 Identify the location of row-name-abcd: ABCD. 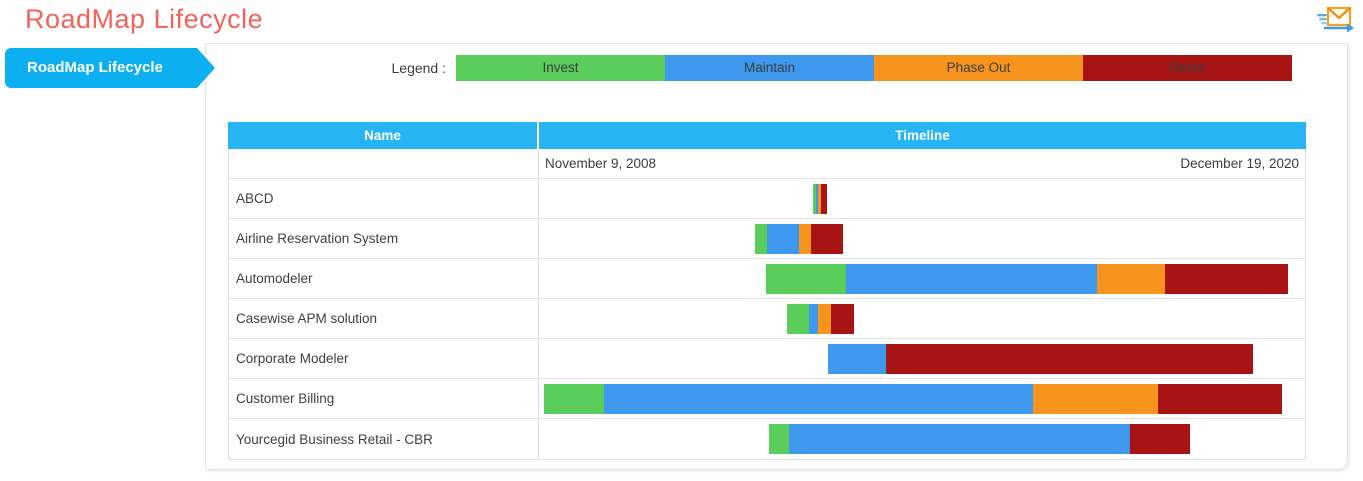
(384, 198).